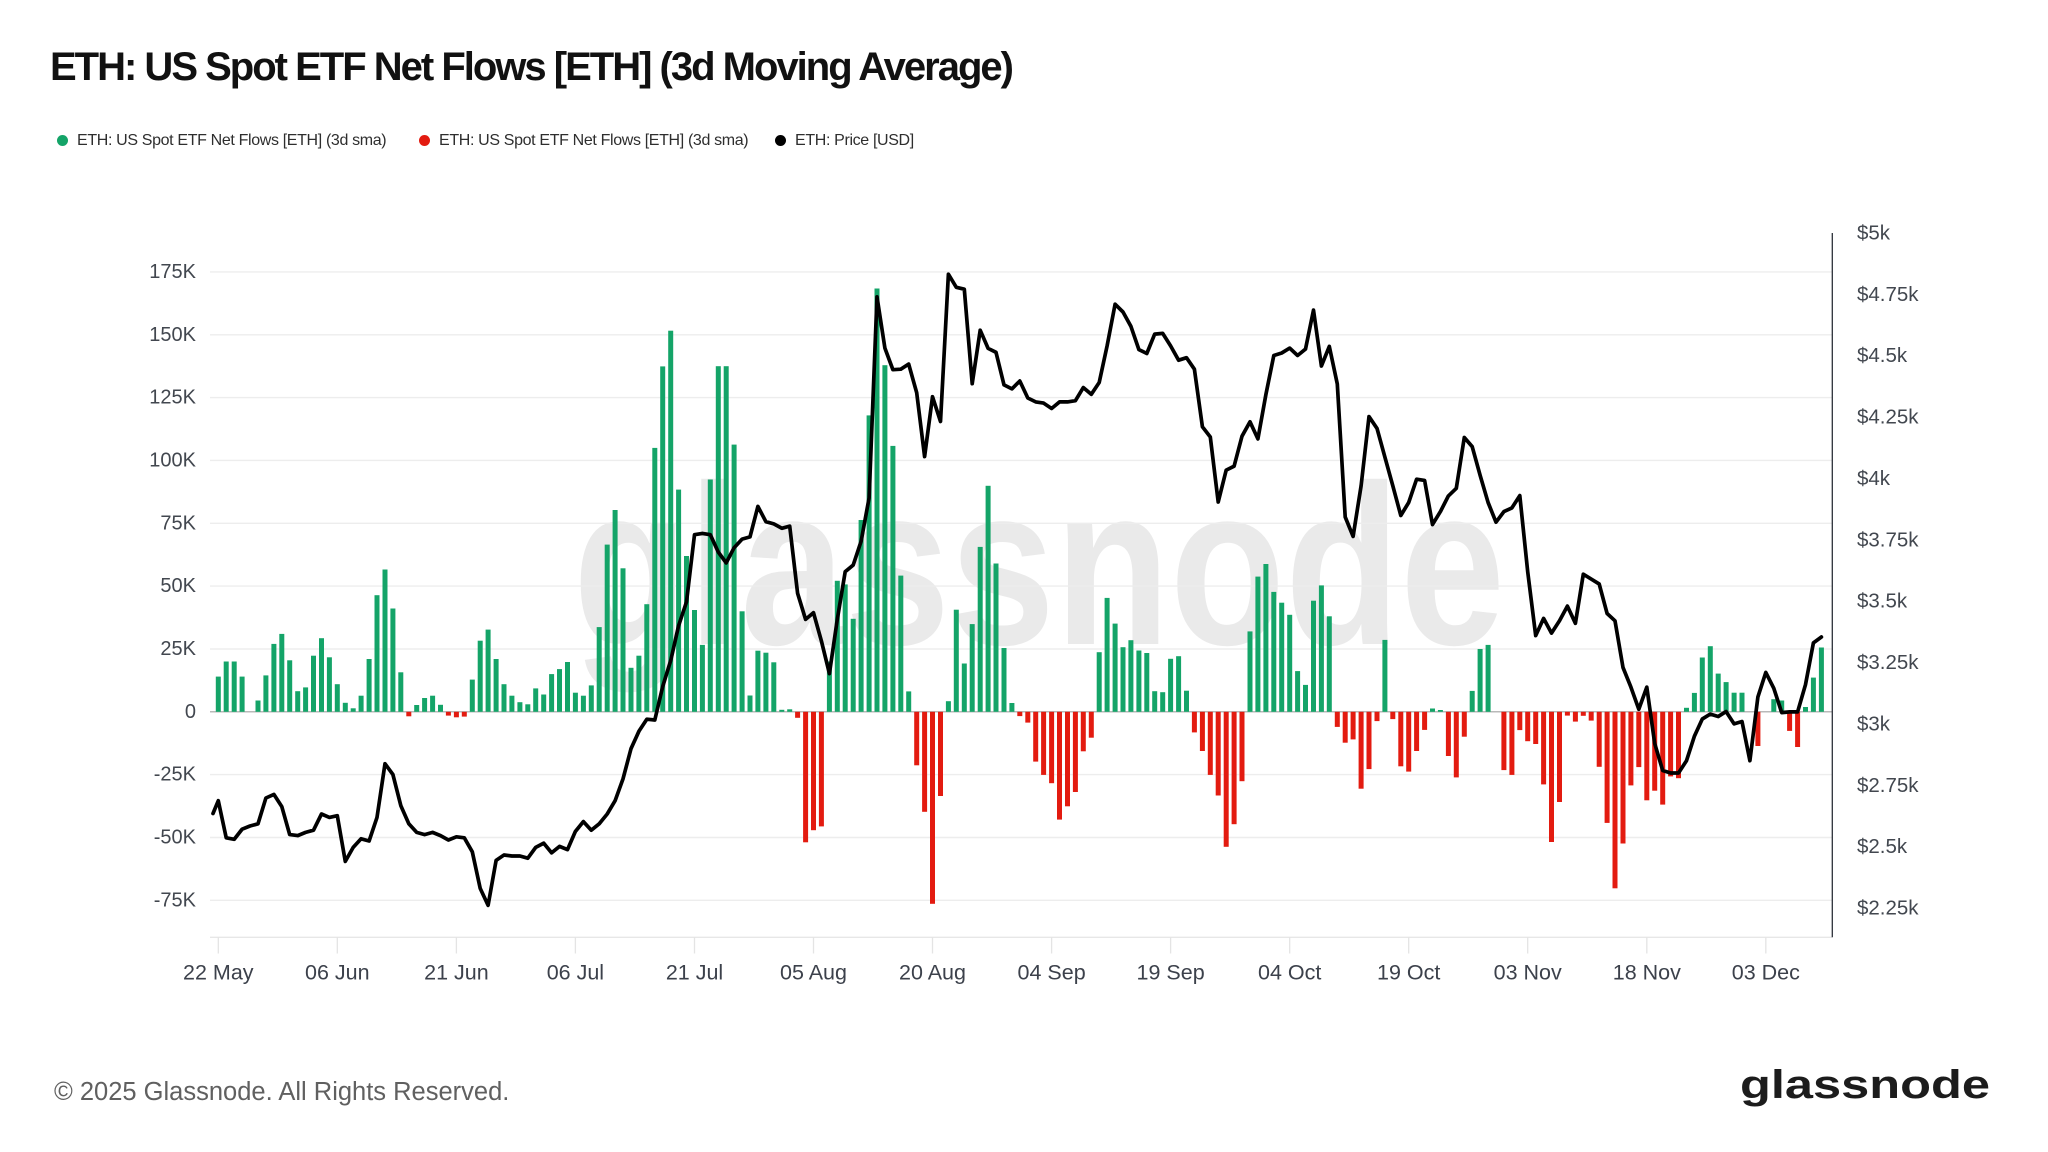 This screenshot has height=1152, width=2048. I want to click on svg-text: 05 Aug, so click(813, 973).